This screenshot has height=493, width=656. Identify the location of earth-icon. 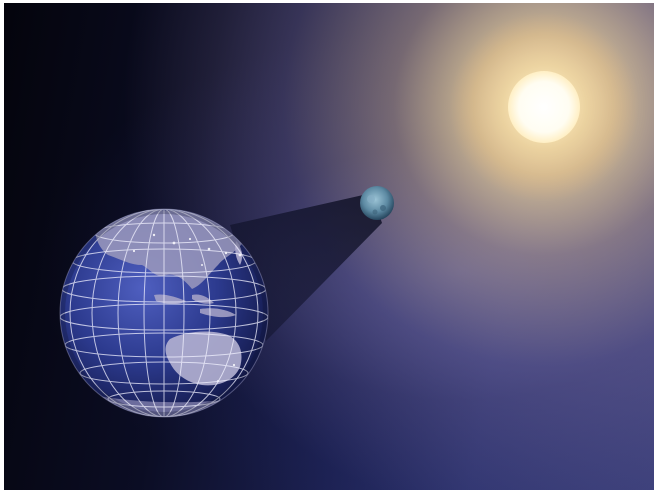
(164, 313).